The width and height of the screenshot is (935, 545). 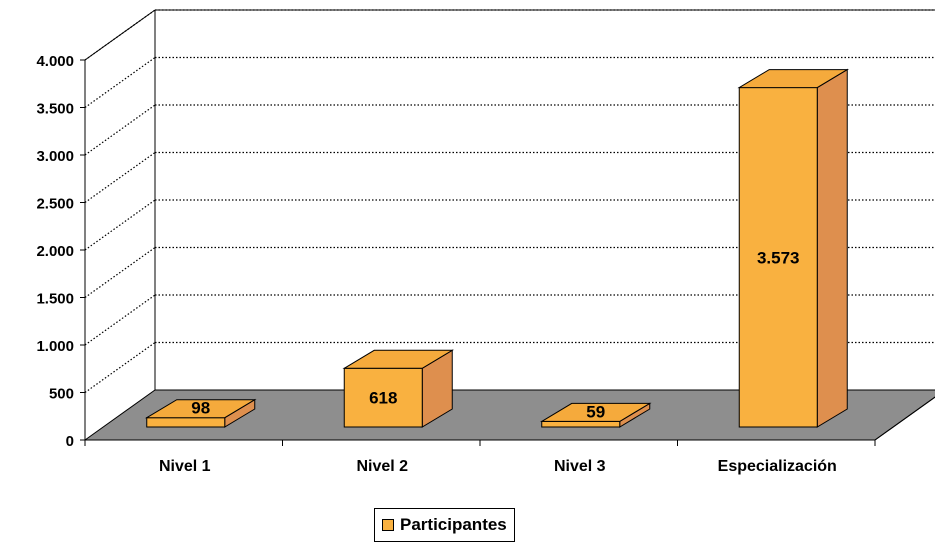 What do you see at coordinates (777, 466) in the screenshot?
I see `category-label: Especialización` at bounding box center [777, 466].